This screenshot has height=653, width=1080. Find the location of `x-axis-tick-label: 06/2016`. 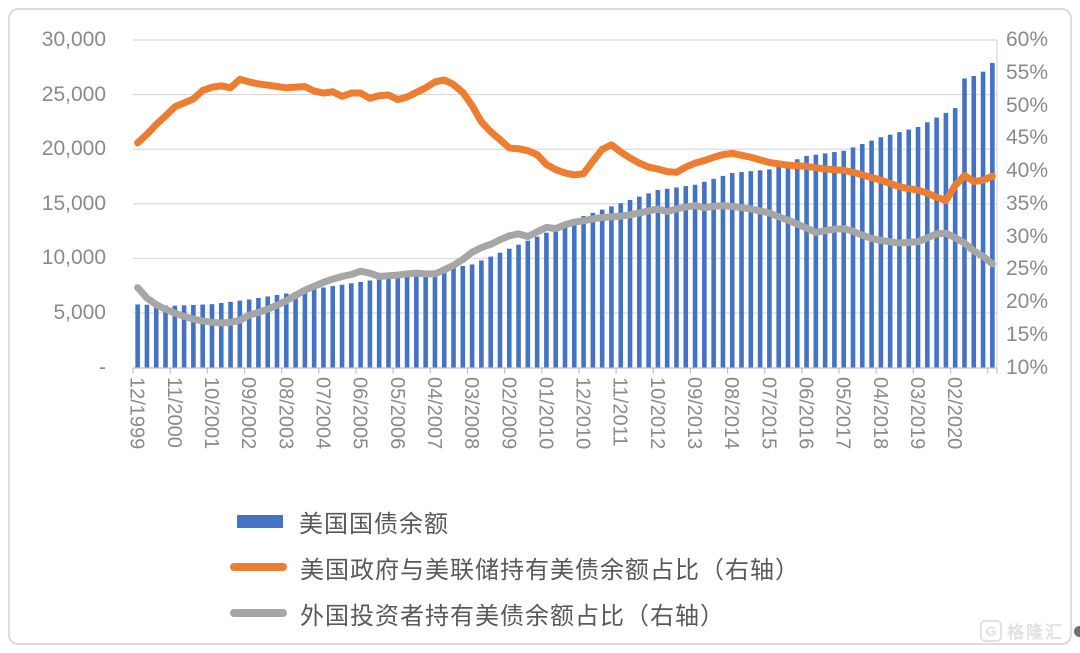

x-axis-tick-label: 06/2016 is located at coordinates (805, 413).